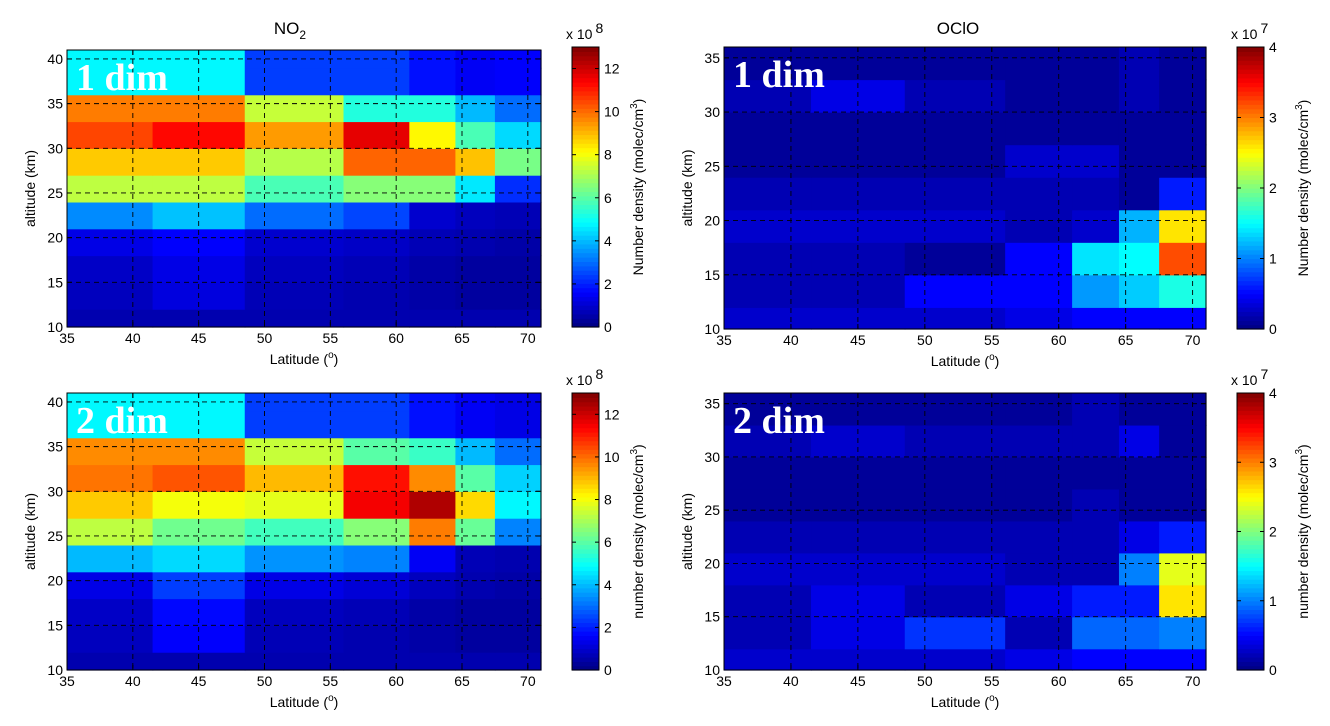  I want to click on x-tick-label: 55, so click(331, 338).